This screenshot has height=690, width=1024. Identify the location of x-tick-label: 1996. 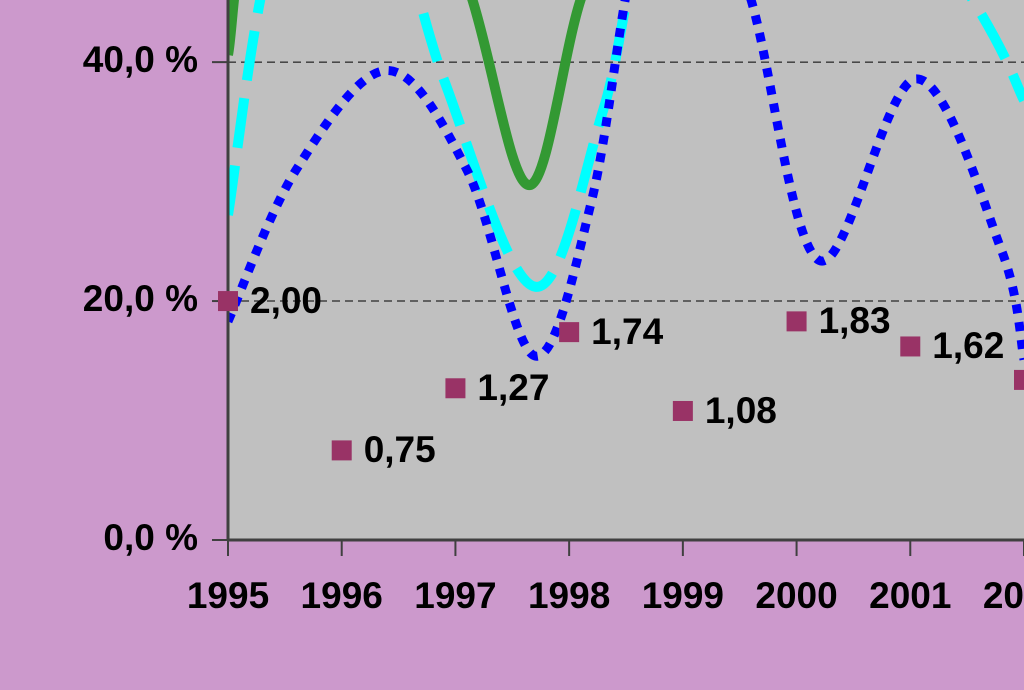
(342, 595).